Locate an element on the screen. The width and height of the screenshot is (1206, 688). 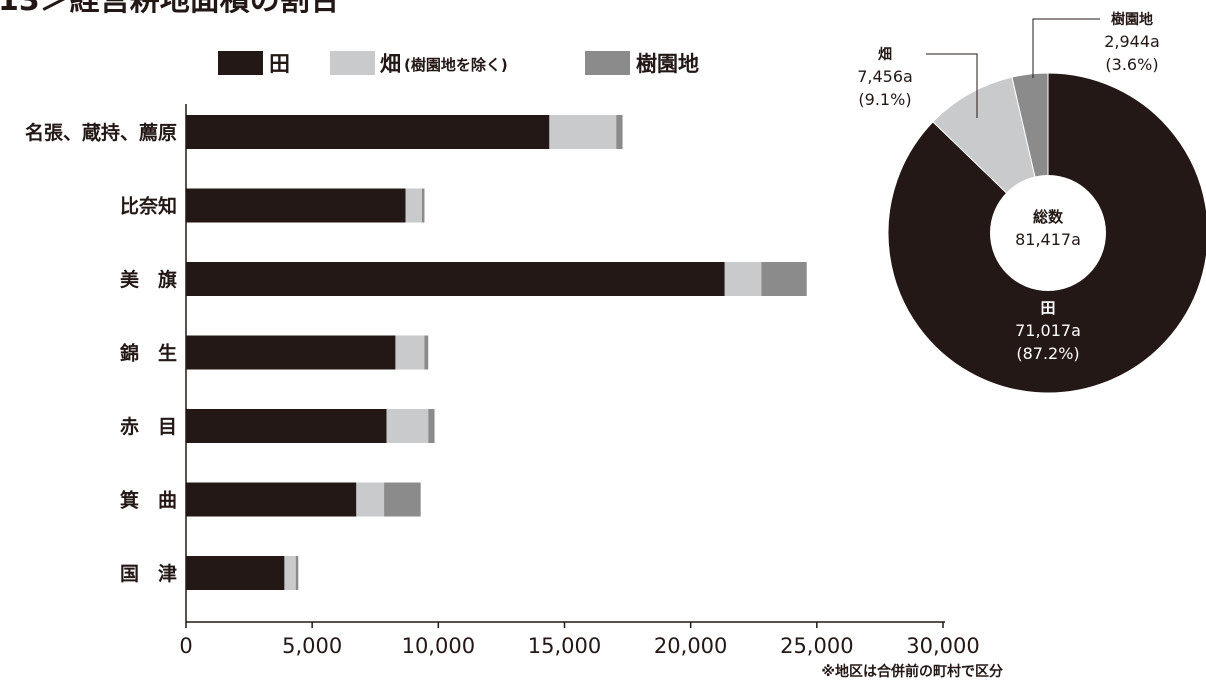
figure-title: 13＞経営耕地面積の割合 is located at coordinates (170, 9).